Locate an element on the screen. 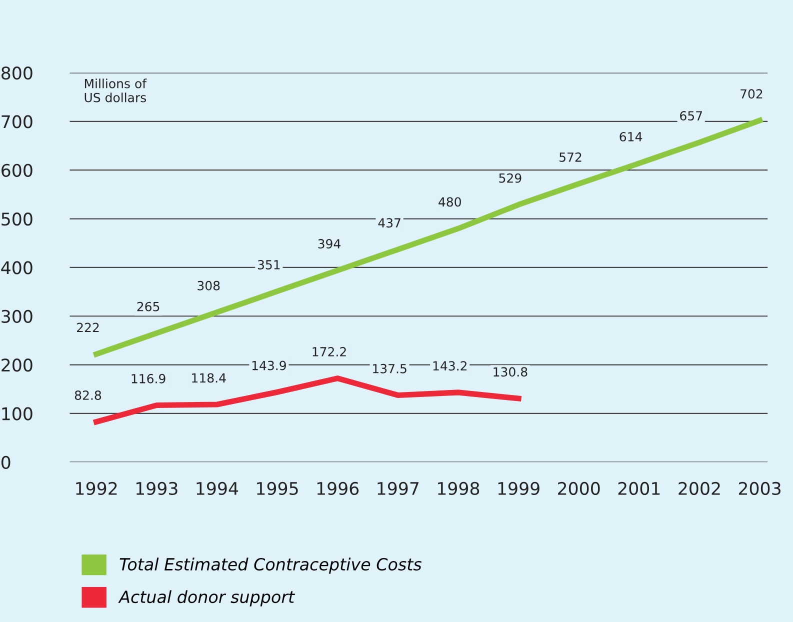 This screenshot has height=622, width=793. data-label: 351 is located at coordinates (269, 265).